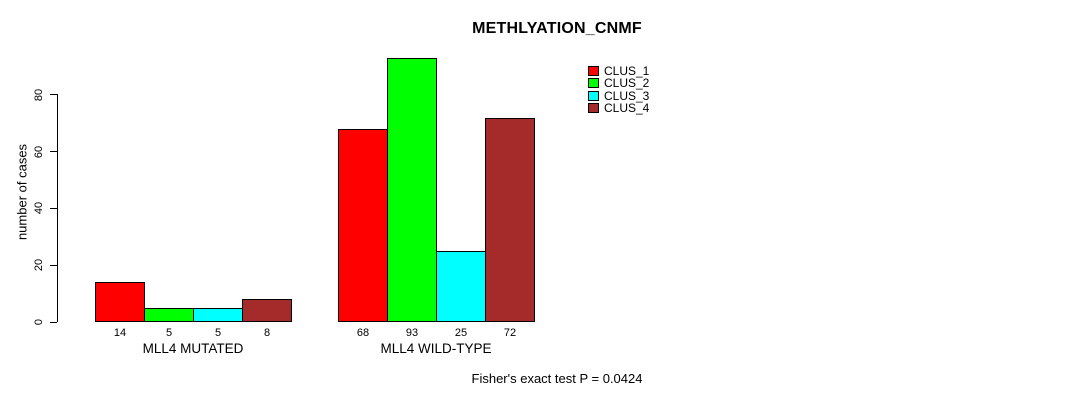  What do you see at coordinates (39, 208) in the screenshot?
I see `y-axis-tick-label: 40` at bounding box center [39, 208].